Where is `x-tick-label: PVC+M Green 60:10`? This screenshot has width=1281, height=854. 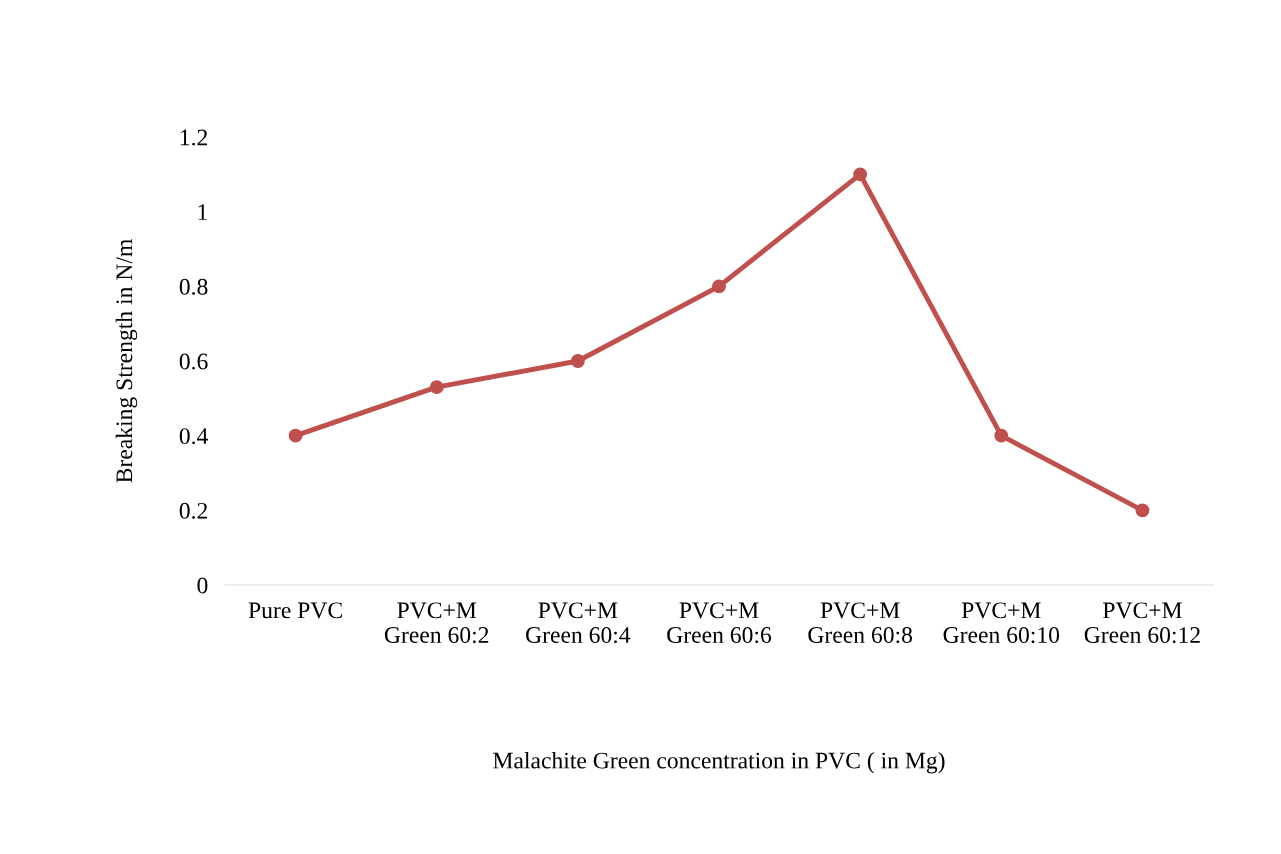
x-tick-label: PVC+M Green 60:10 is located at coordinates (1001, 623).